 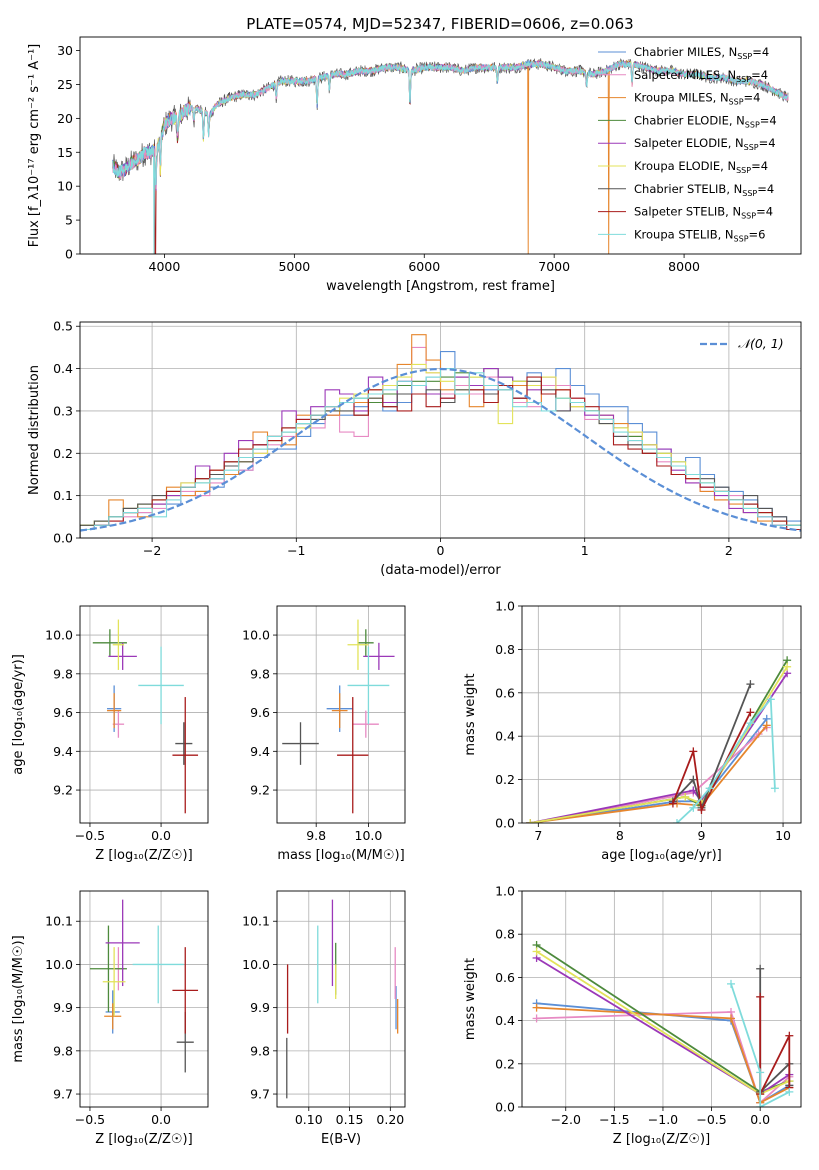 I want to click on weight_vs_Z-marker-salpeter-miles, so click(x=536, y=1018).